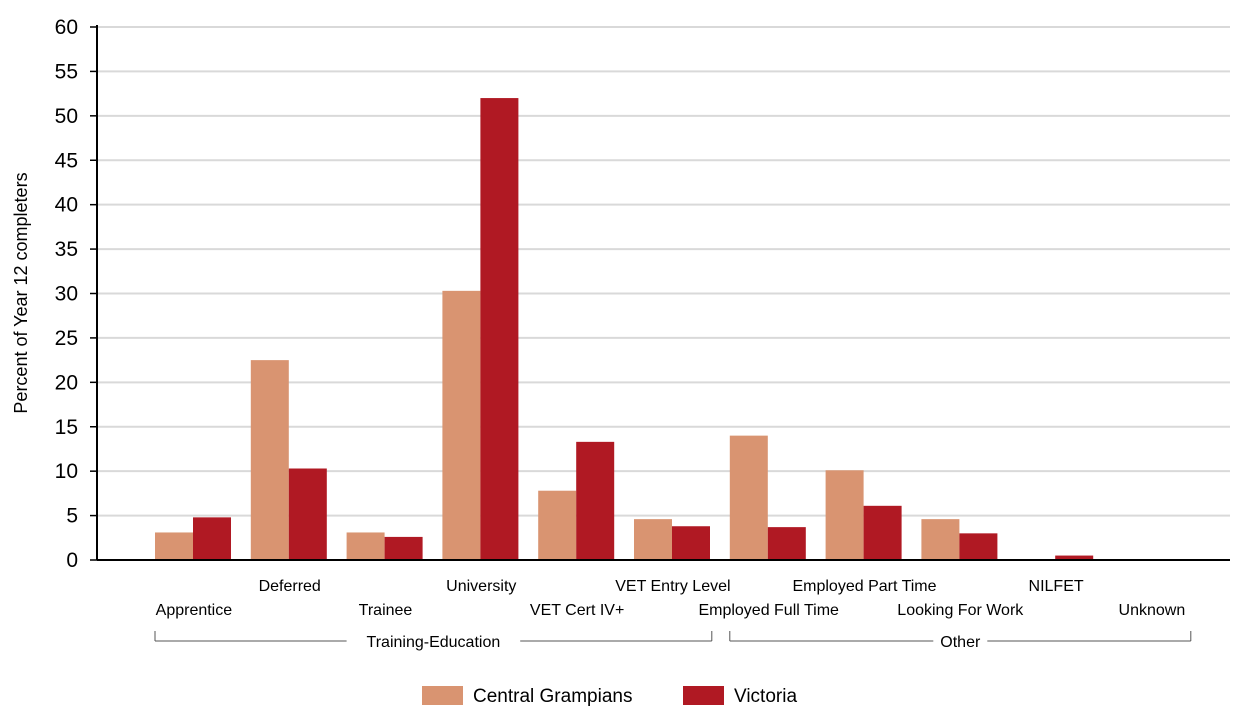 The height and width of the screenshot is (707, 1244). Describe the element at coordinates (66, 294) in the screenshot. I see `y-tick-label-30: 30` at that location.